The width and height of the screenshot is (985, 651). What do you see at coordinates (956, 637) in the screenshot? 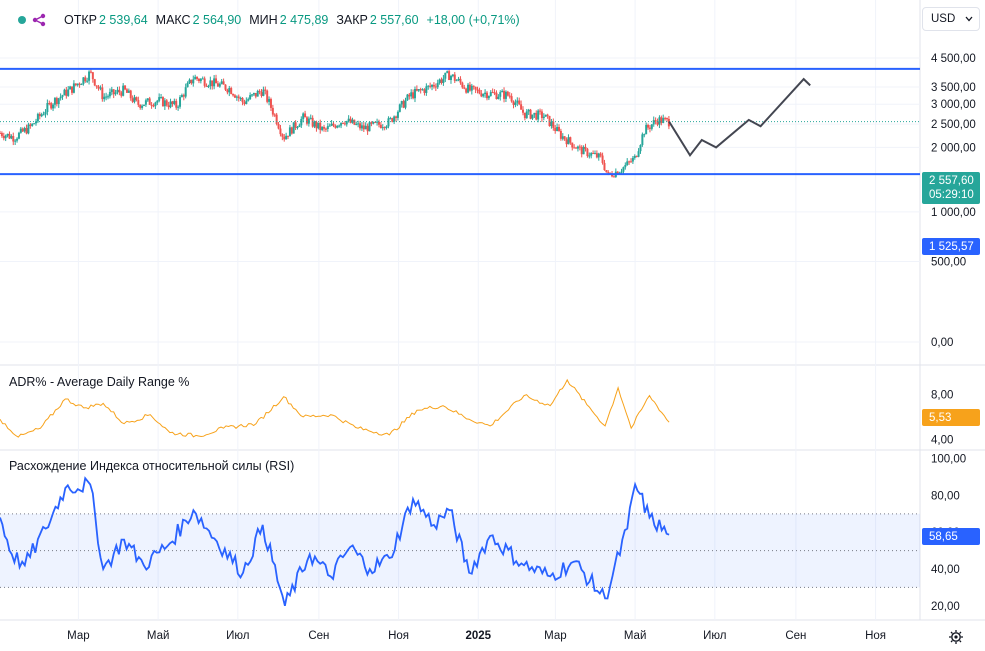
I see `settings-icon` at bounding box center [956, 637].